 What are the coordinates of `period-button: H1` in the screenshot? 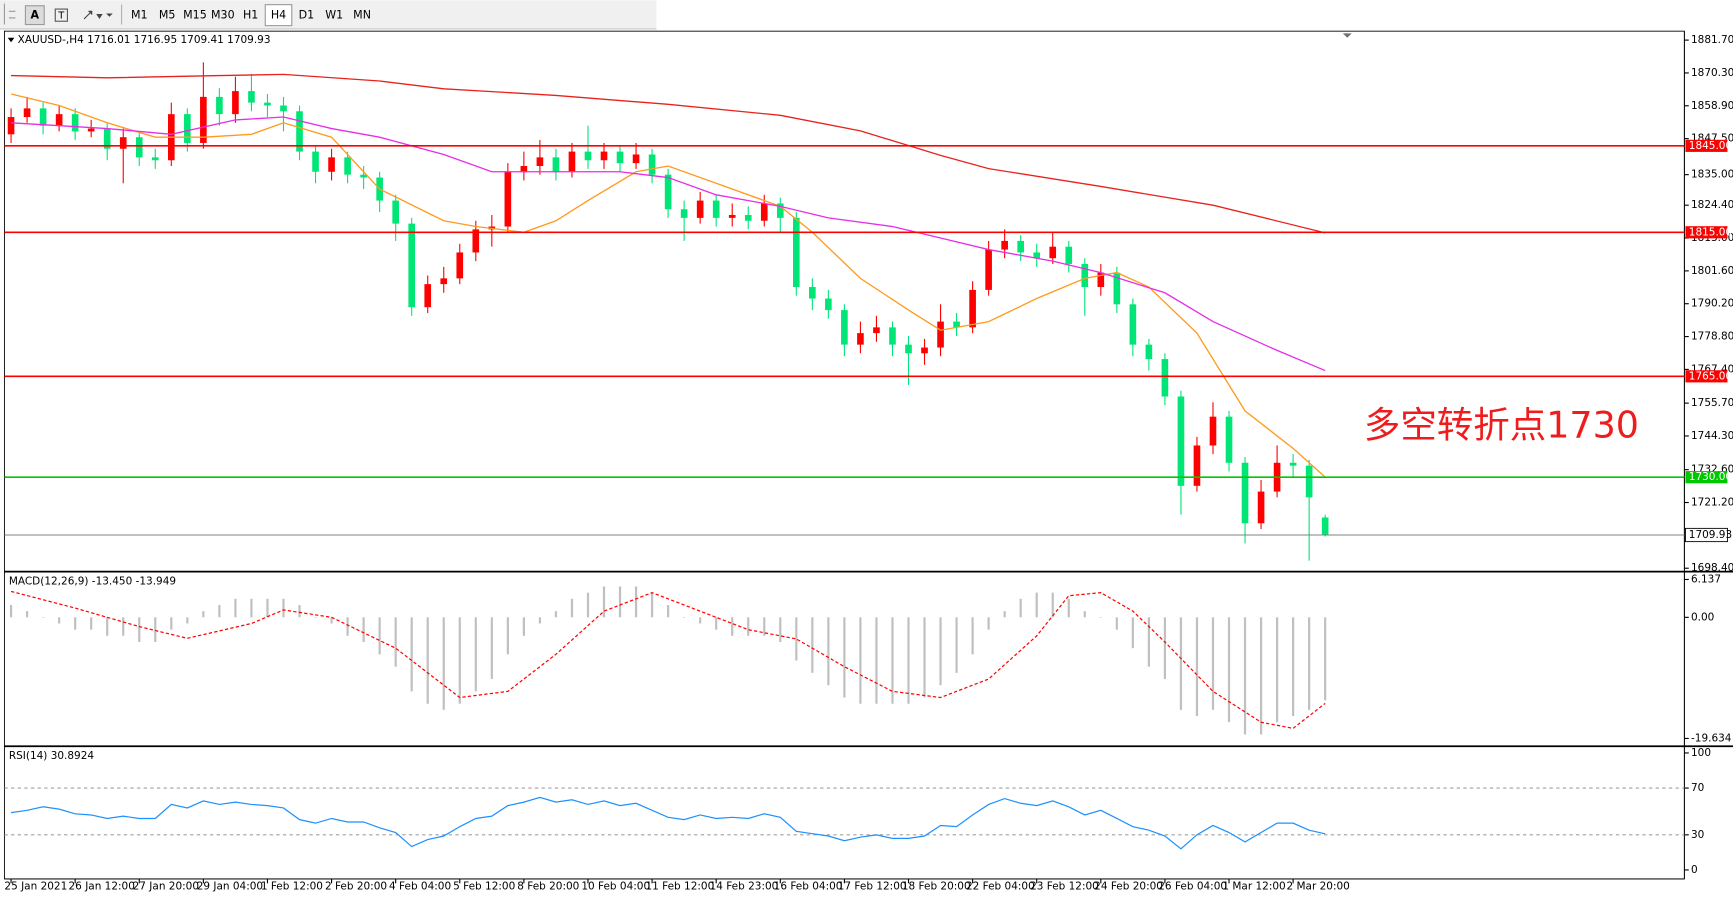 It's located at (250, 15).